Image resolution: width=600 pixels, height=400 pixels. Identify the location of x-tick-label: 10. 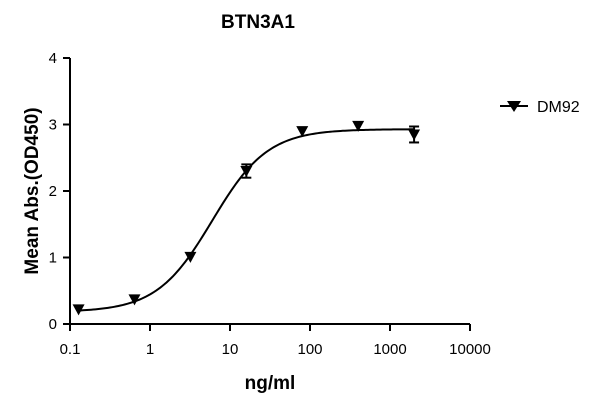
(230, 349).